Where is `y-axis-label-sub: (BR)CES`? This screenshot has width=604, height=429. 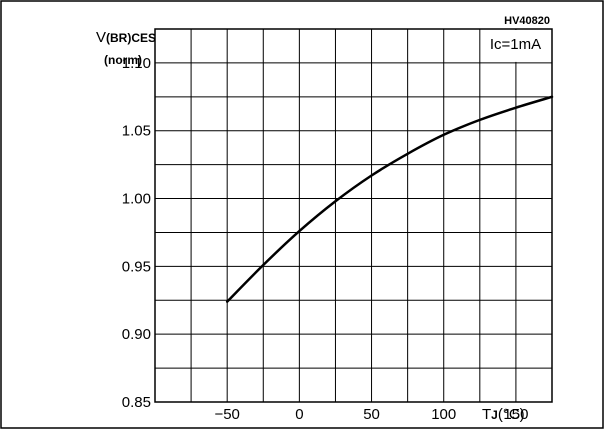 y-axis-label-sub: (BR)CES is located at coordinates (131, 38).